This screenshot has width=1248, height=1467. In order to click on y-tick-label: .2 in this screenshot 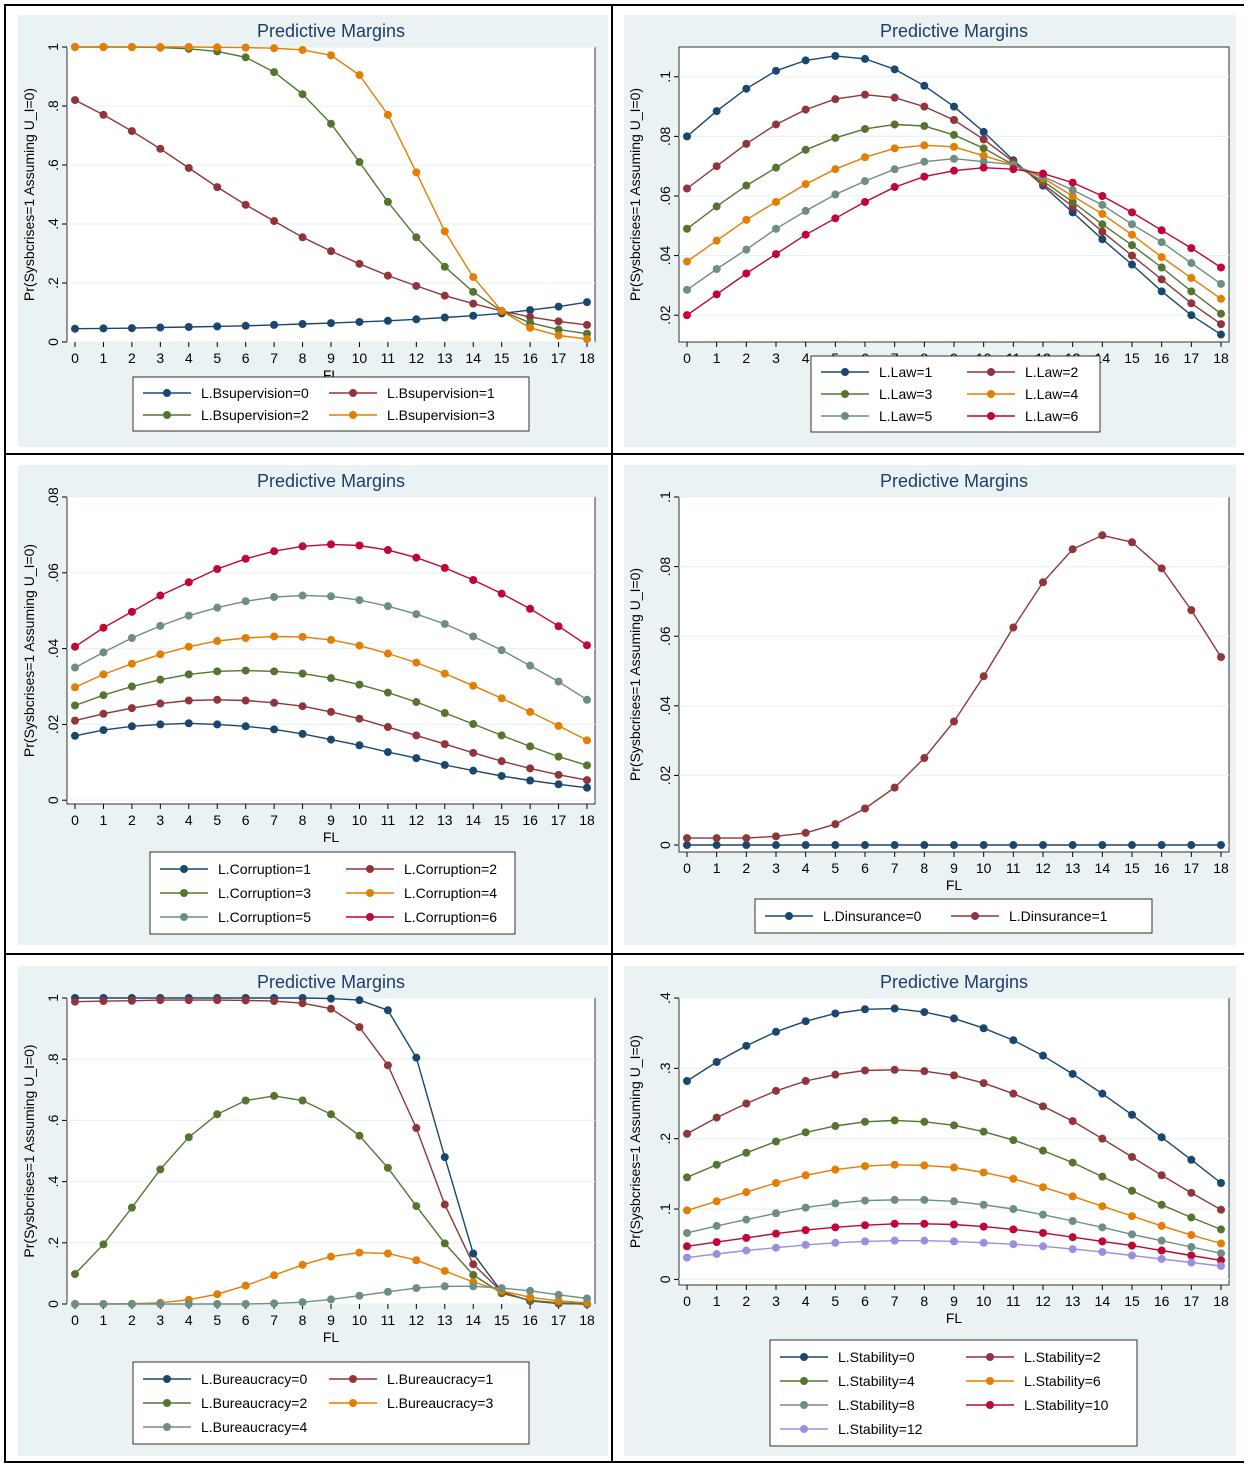, I will do `click(53, 1243)`.